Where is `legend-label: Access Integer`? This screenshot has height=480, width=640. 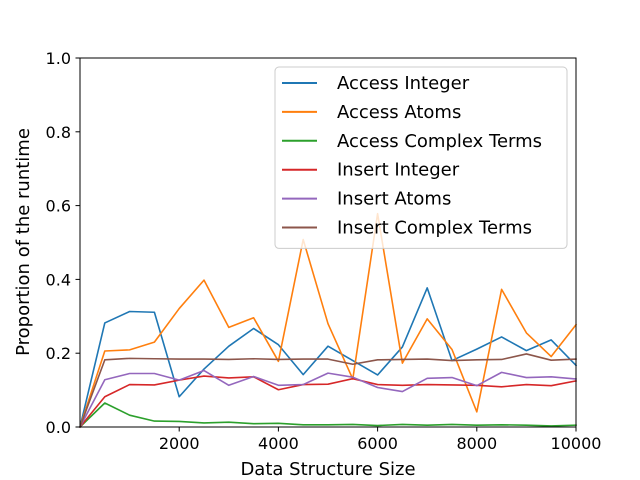
legend-label: Access Integer is located at coordinates (403, 83).